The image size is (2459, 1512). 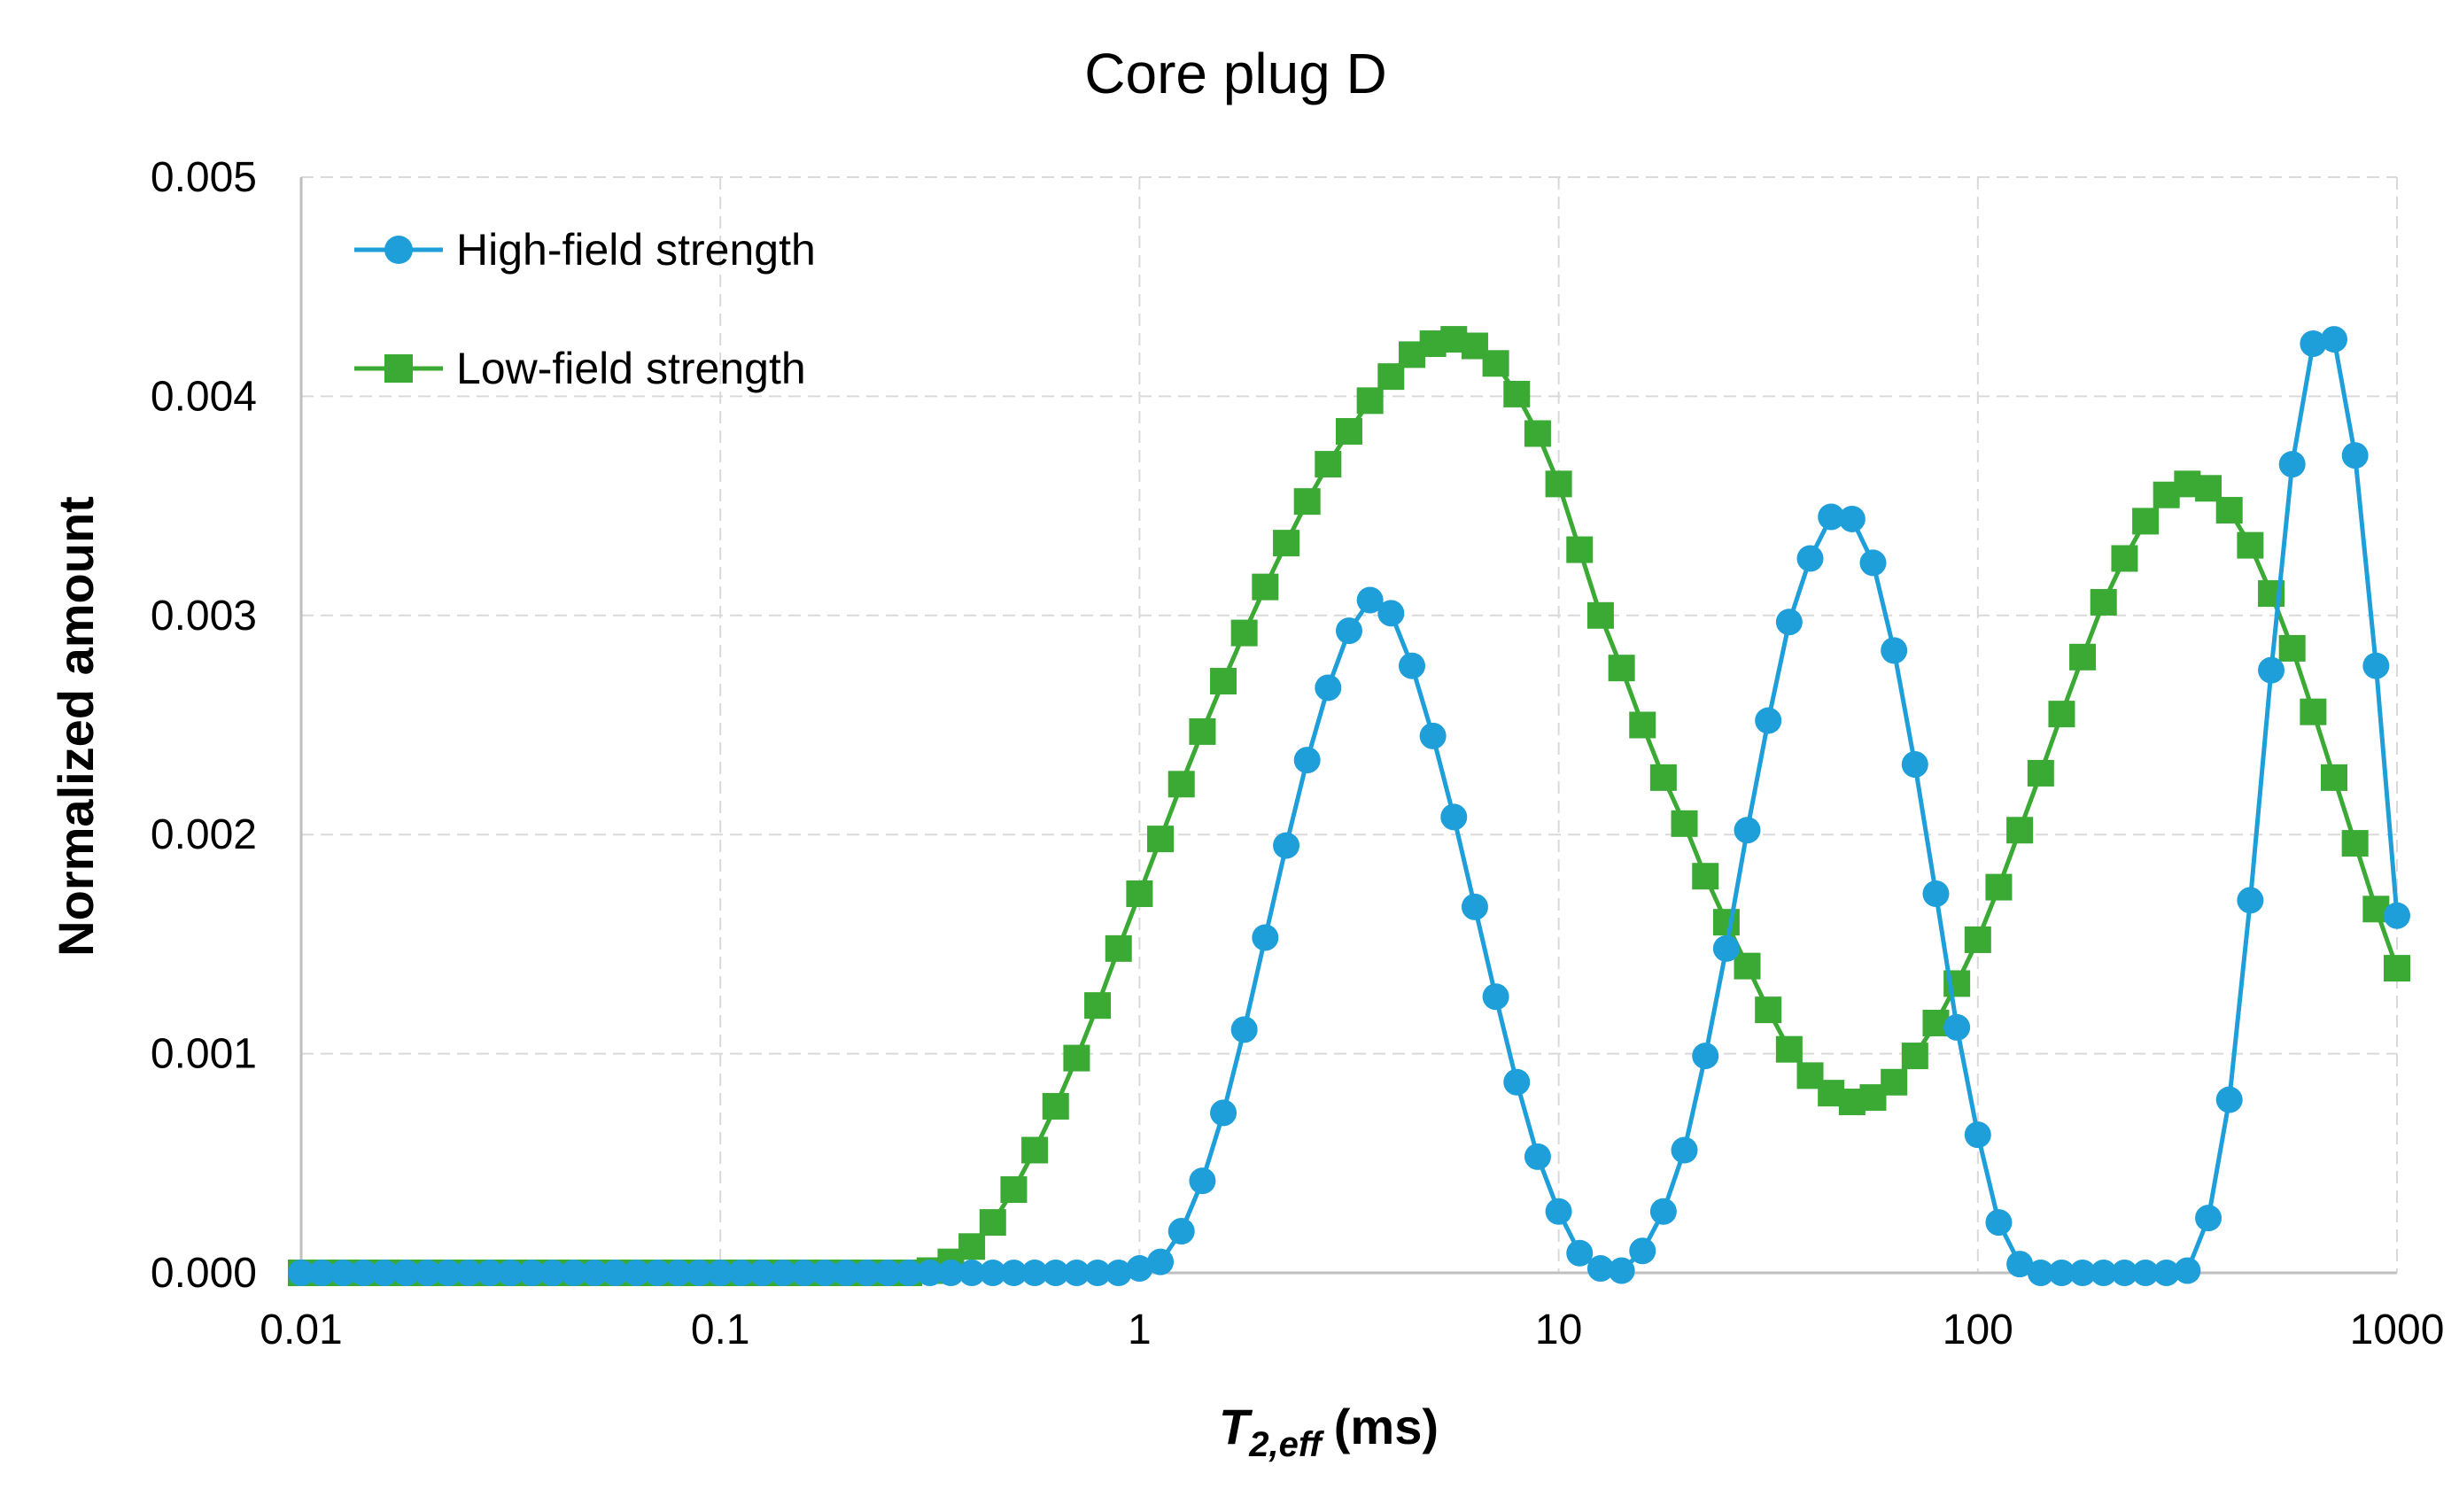 What do you see at coordinates (585, 309) in the screenshot?
I see `legend: High-field strength Low-field strength` at bounding box center [585, 309].